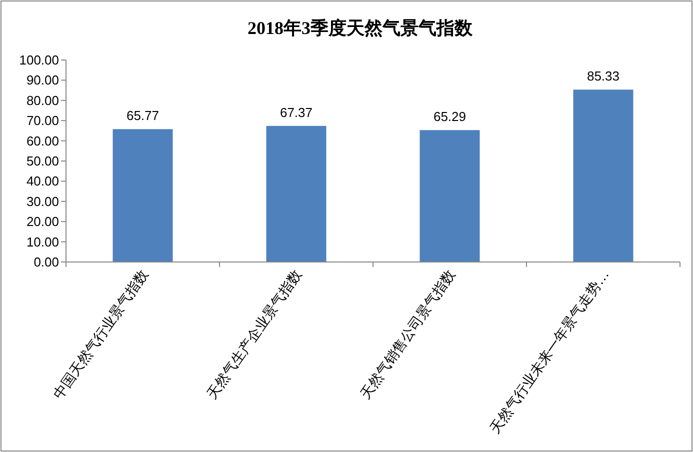 The height and width of the screenshot is (452, 693). What do you see at coordinates (296, 112) in the screenshot?
I see `data-label: 67.37` at bounding box center [296, 112].